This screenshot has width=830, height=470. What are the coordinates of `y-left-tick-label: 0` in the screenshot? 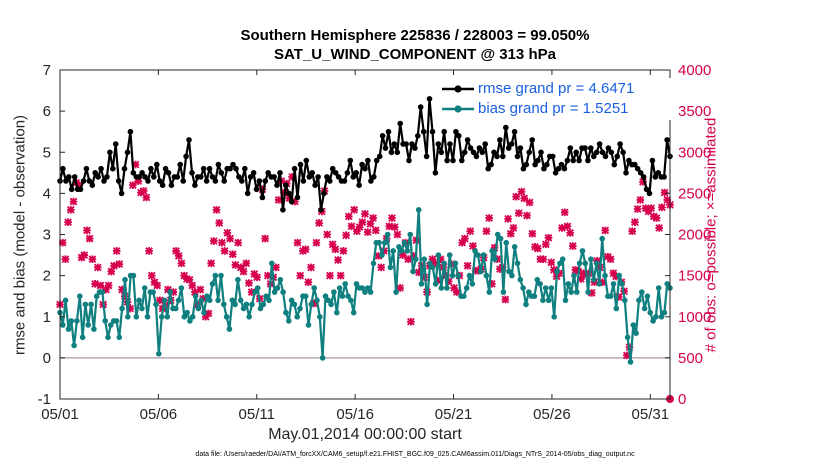 It's located at (47, 358).